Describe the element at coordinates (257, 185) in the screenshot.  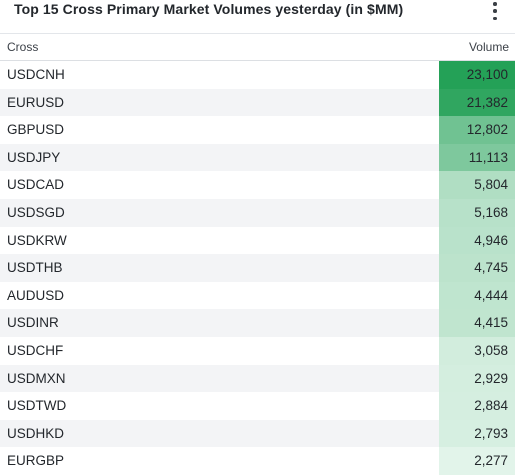
I see `table-row: USDCAD 5,804` at that location.